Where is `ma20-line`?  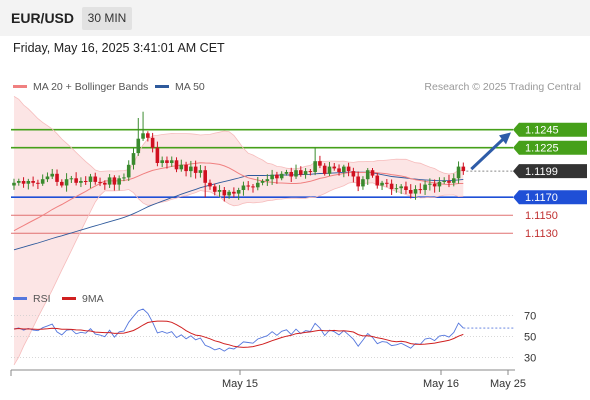
ma20-line is located at coordinates (238, 197).